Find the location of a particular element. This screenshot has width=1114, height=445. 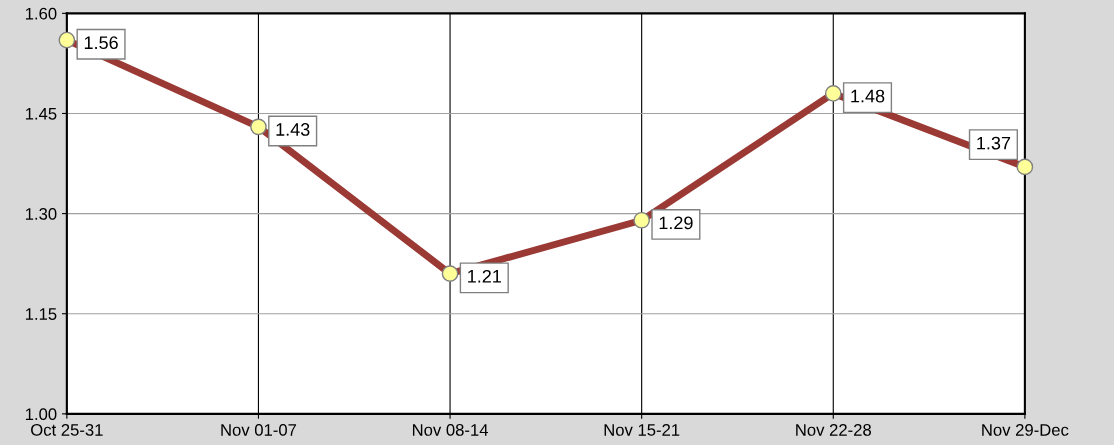

x-tick-label: Nov 08-14 is located at coordinates (450, 430).